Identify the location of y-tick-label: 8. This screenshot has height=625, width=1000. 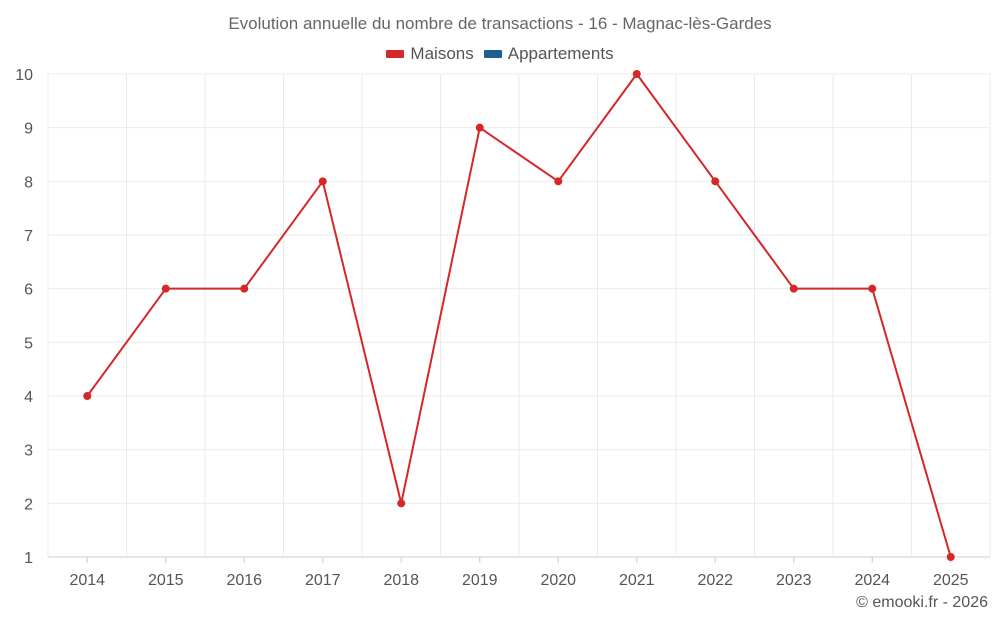
(28, 182).